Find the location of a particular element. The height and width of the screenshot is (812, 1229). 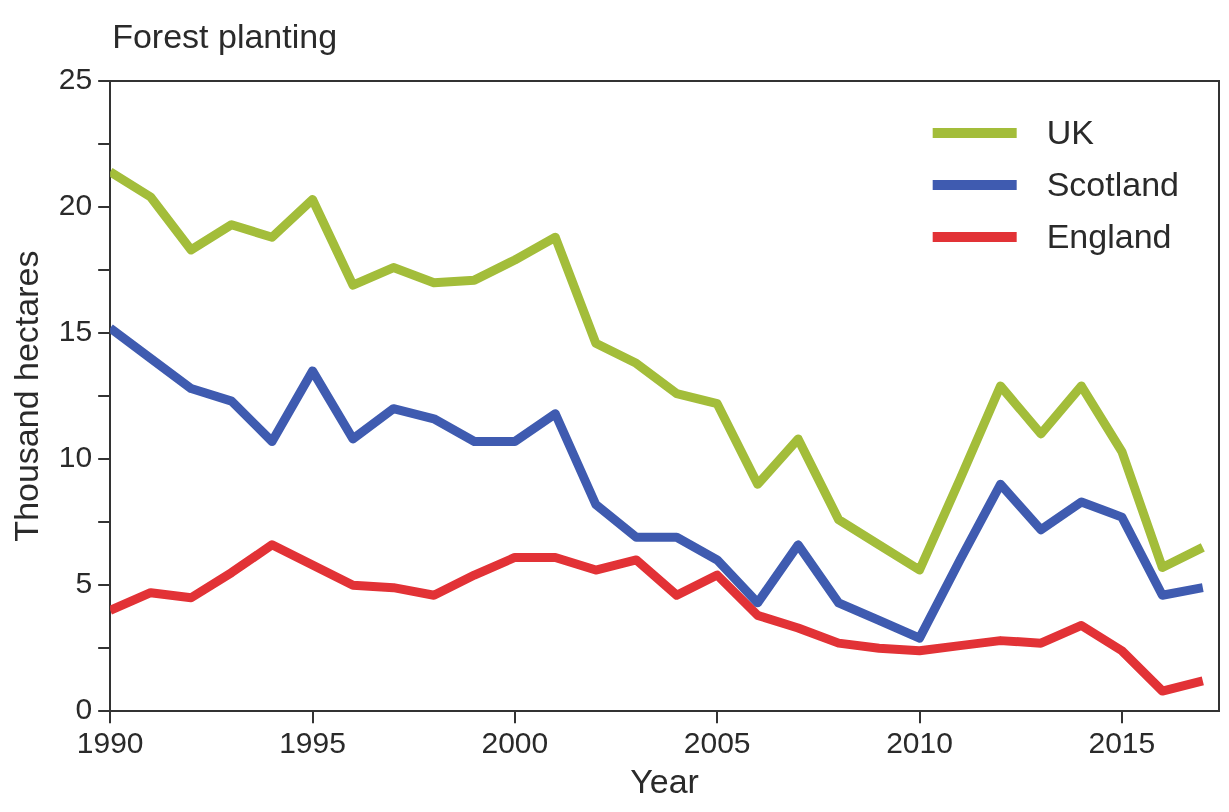

legend-label: UK is located at coordinates (1070, 132).